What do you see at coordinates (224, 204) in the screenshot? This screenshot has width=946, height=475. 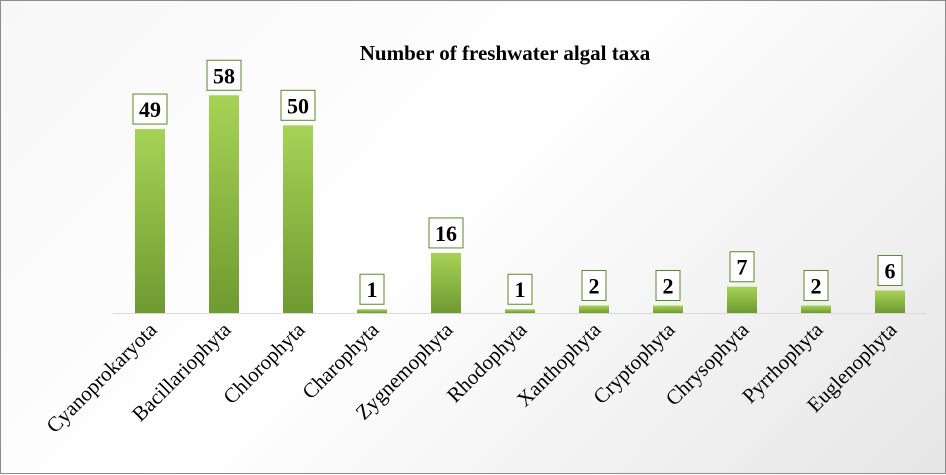 I see `bar-bacillariophyta` at bounding box center [224, 204].